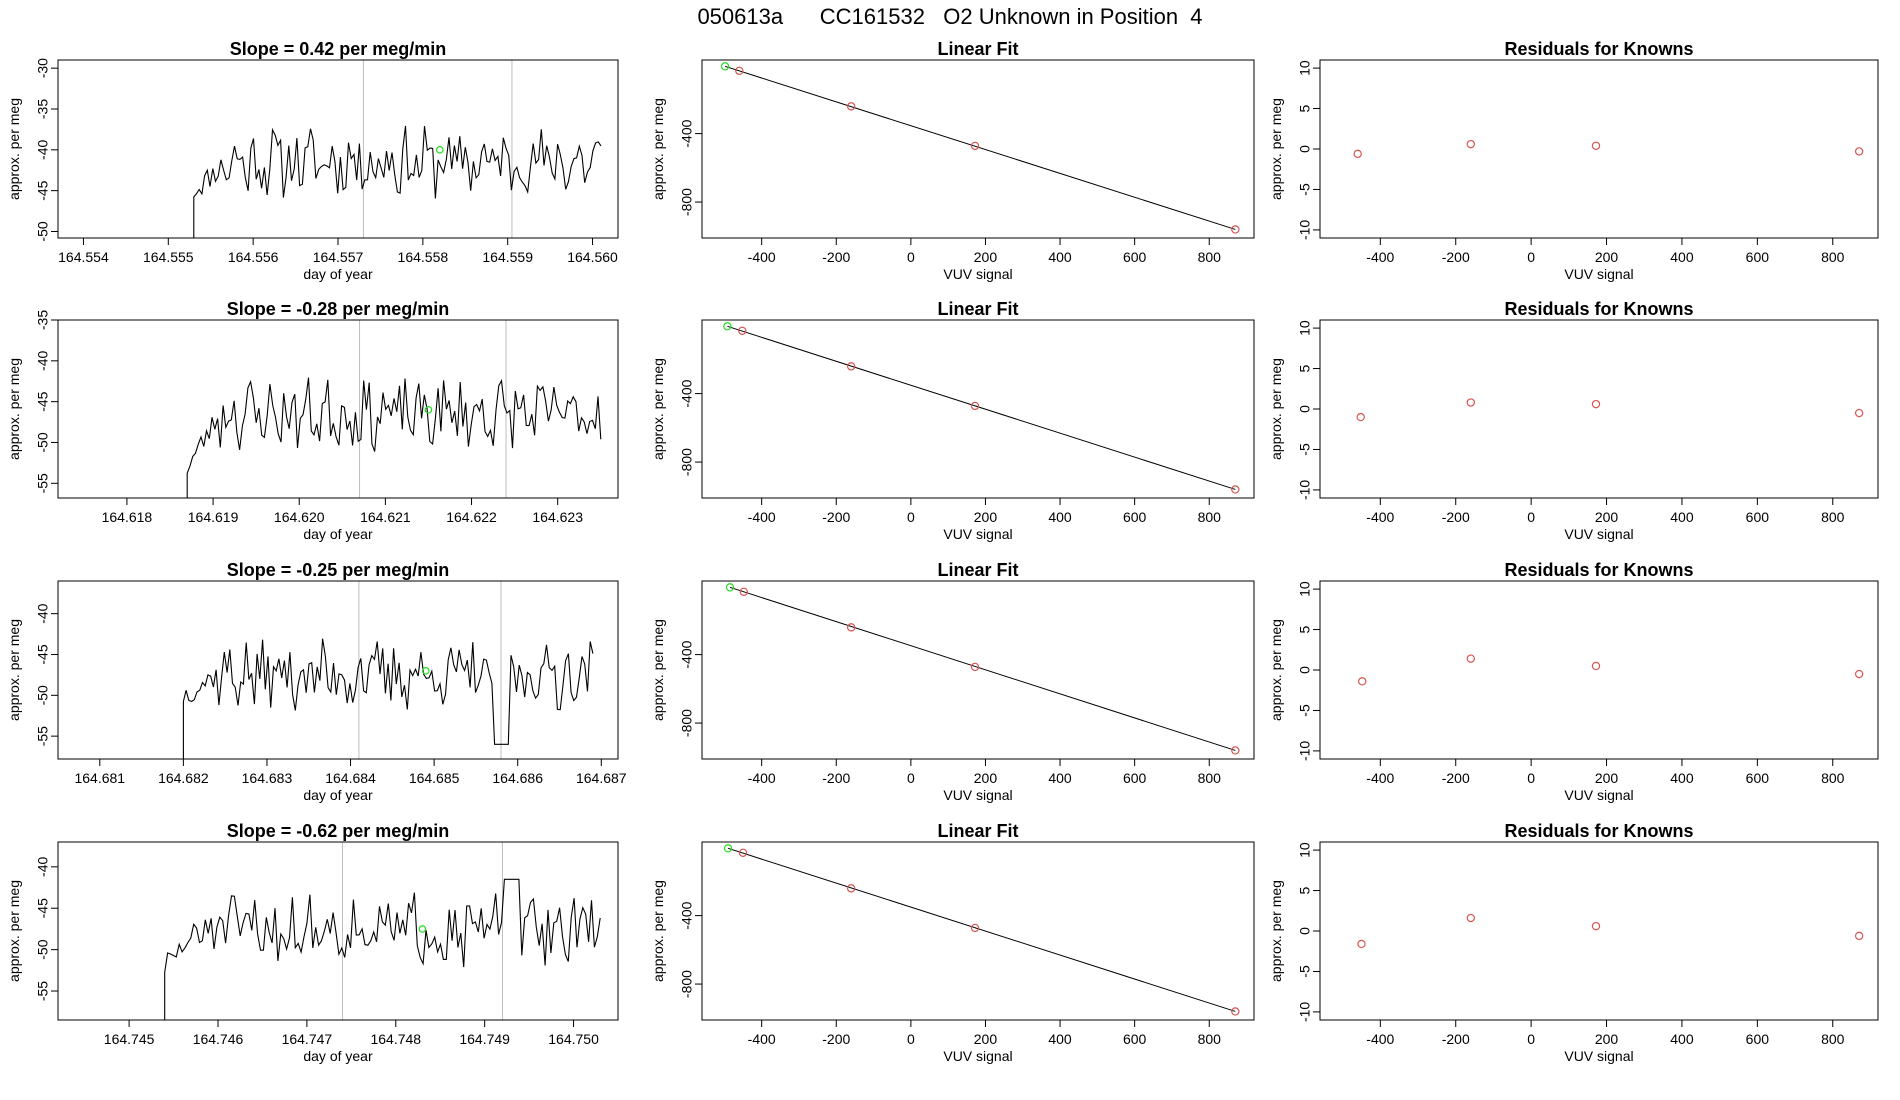 The image size is (1900, 1100). What do you see at coordinates (338, 831) in the screenshot?
I see `panel-title: Slope = -0.62 per meg/min` at bounding box center [338, 831].